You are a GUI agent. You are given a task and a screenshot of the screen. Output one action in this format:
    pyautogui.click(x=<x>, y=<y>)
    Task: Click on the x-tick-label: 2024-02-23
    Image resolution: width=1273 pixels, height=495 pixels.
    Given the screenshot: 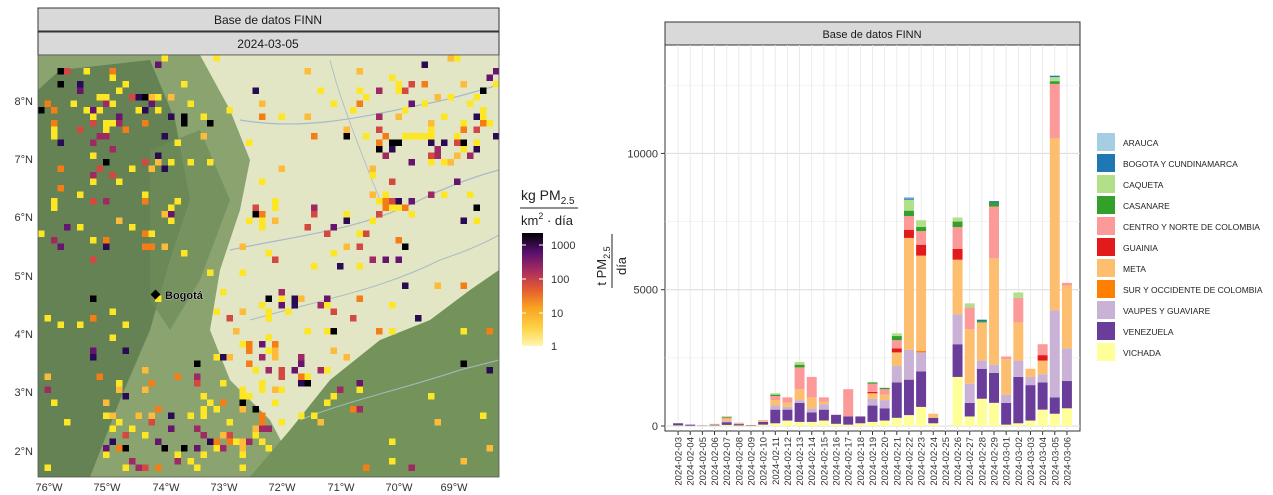 What is the action you would take?
    pyautogui.click(x=922, y=461)
    